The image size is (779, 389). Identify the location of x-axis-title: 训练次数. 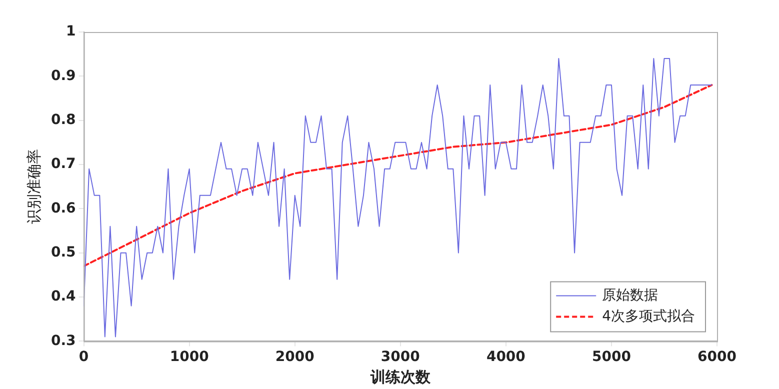
(400, 377).